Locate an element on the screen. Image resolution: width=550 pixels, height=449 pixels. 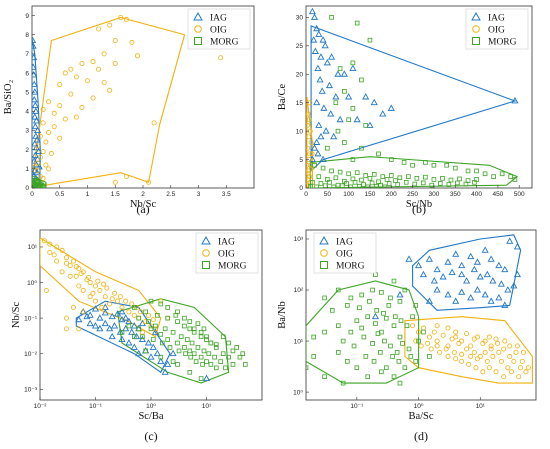
panel-label: (b) is located at coordinates (419, 209).